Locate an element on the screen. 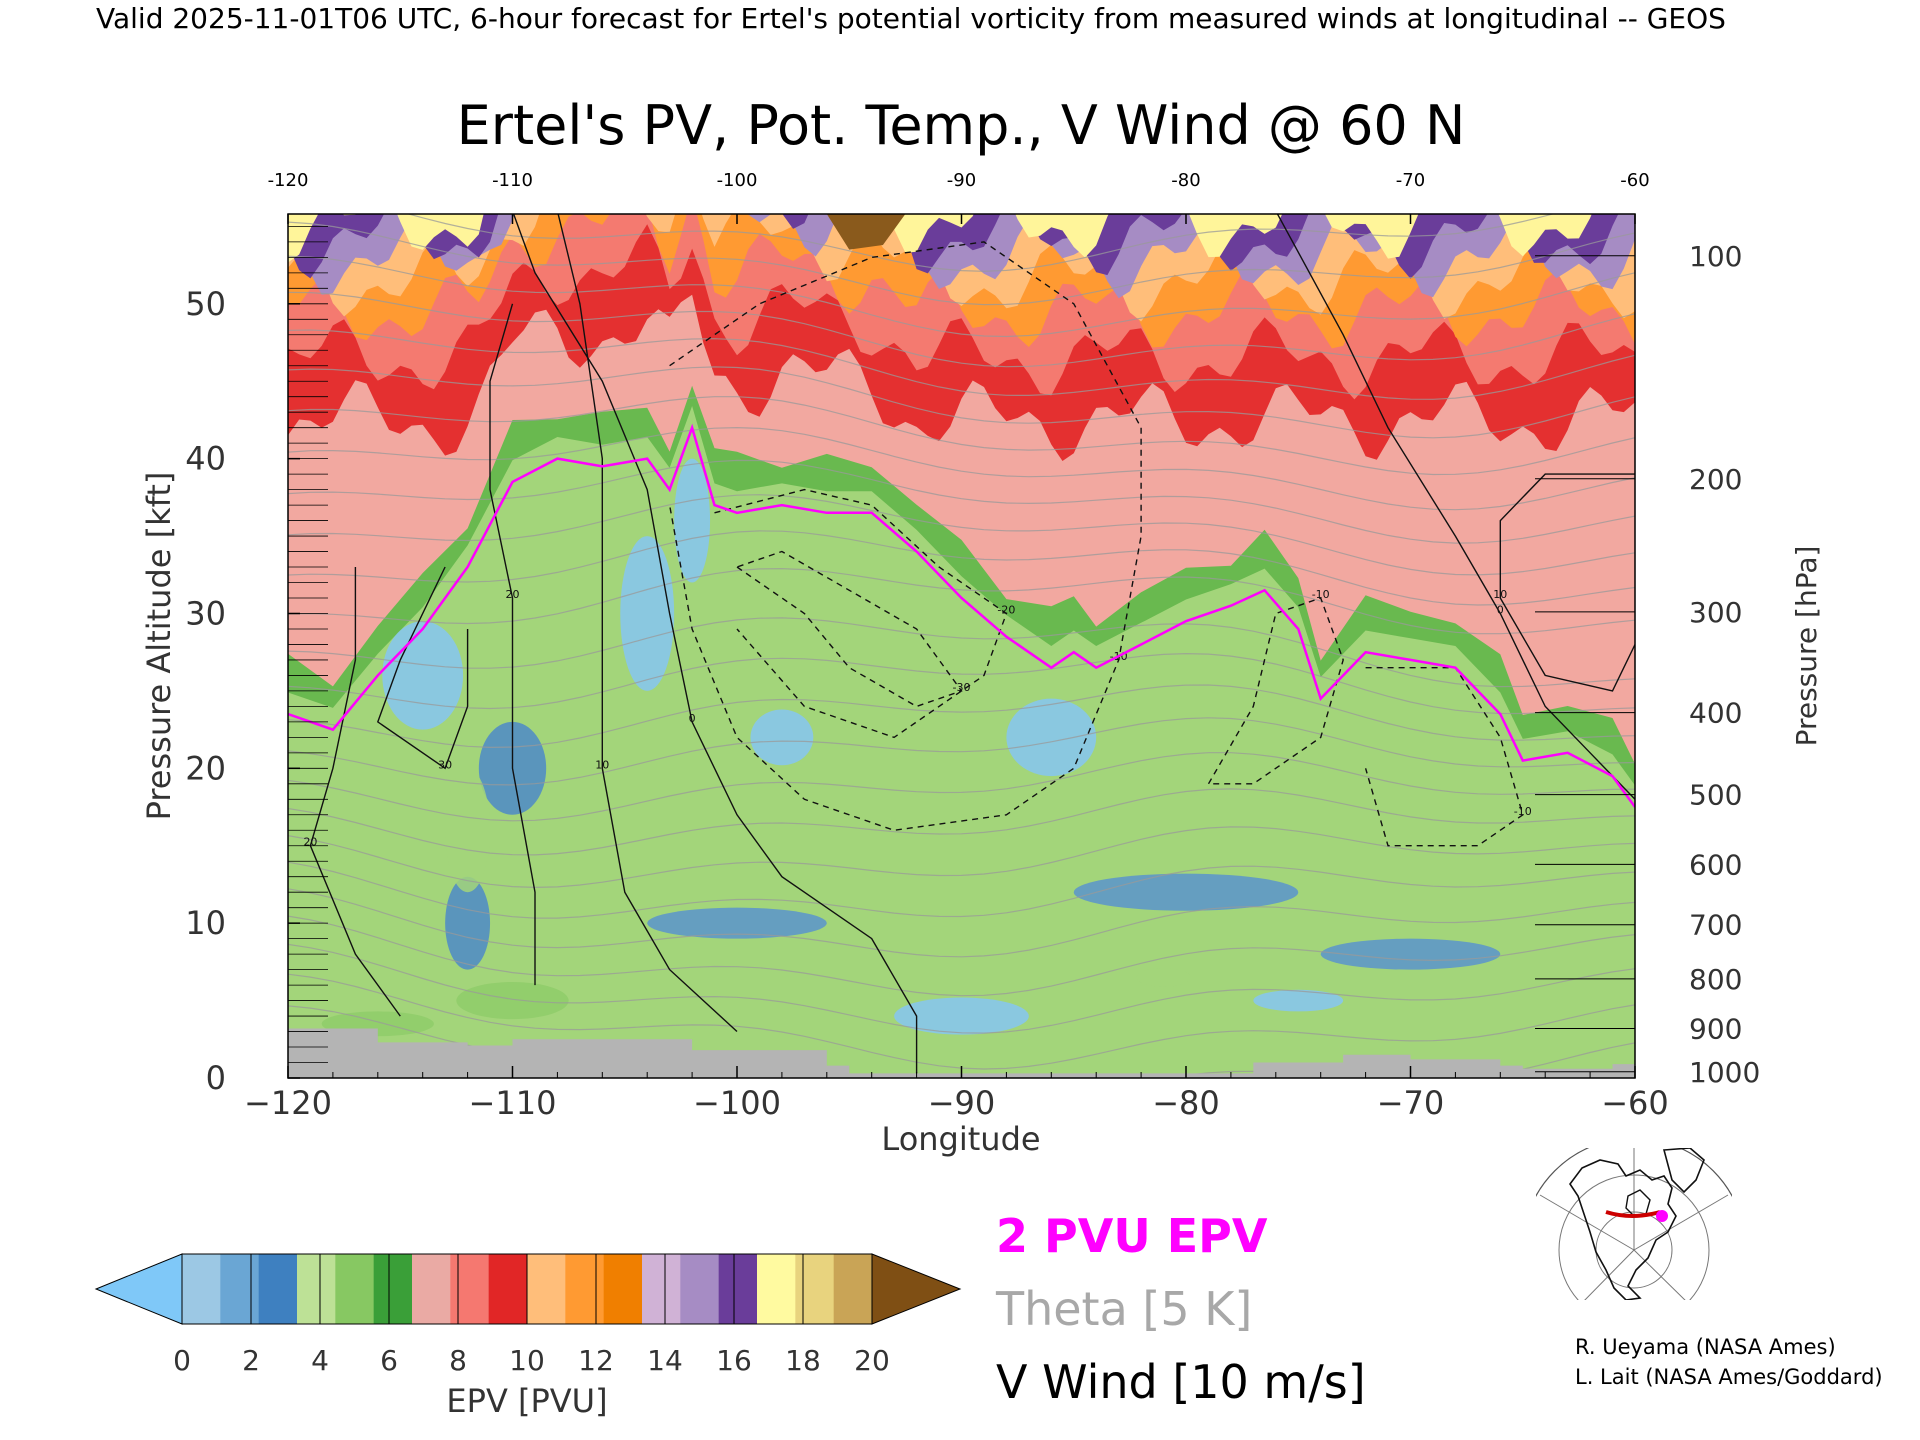 This screenshot has height=1440, width=1920. legend: 2 PVU EPV Theta [5 K] V Wind [10 m/s] is located at coordinates (1180, 1309).